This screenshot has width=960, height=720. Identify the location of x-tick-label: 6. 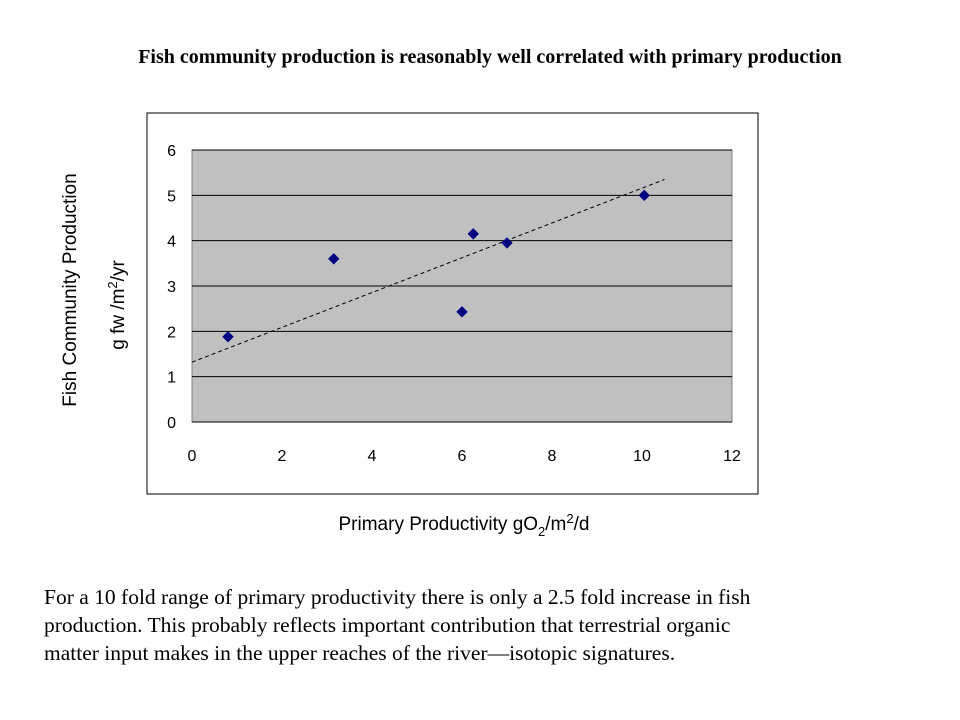
(462, 456).